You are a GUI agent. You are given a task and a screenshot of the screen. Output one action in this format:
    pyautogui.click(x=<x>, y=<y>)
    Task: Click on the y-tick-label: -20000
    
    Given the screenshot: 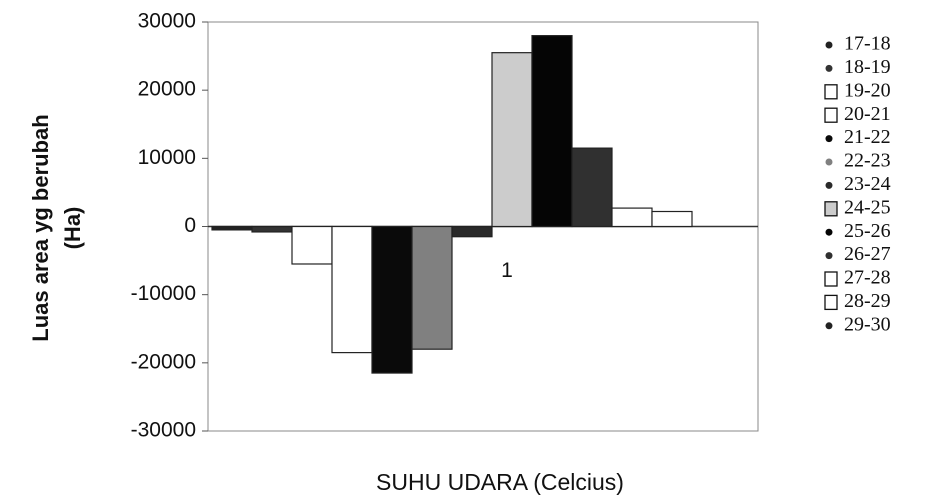 What is the action you would take?
    pyautogui.click(x=163, y=361)
    